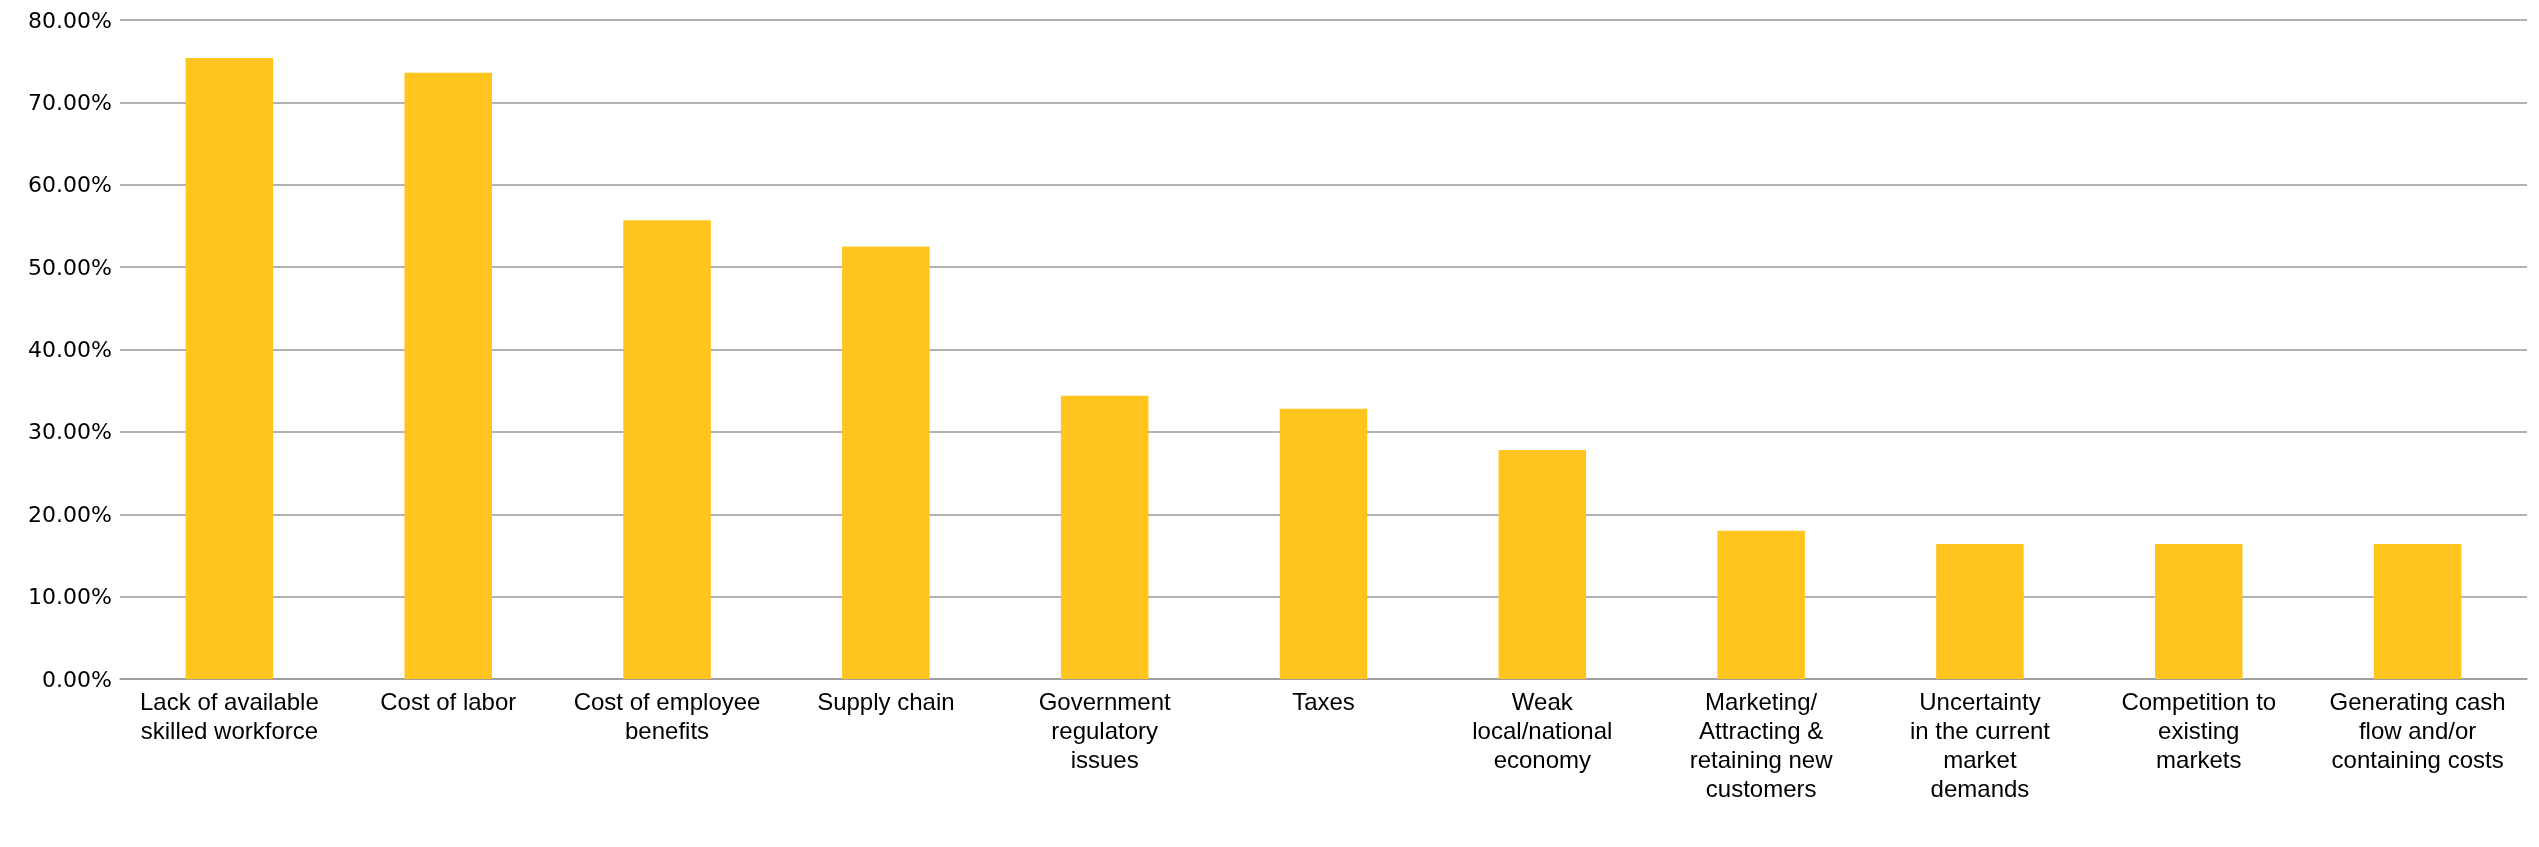 The width and height of the screenshot is (2539, 847). I want to click on x-tick-label: Competition to existing markets, so click(2199, 730).